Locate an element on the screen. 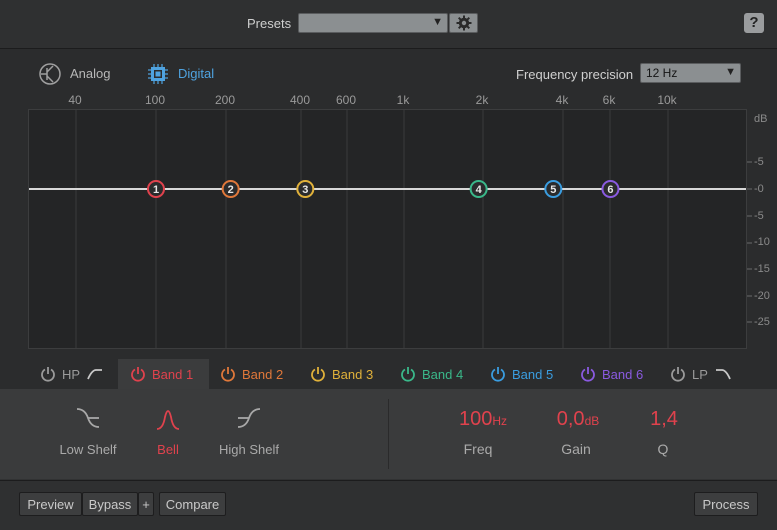  band-node-1: 1 is located at coordinates (156, 189).